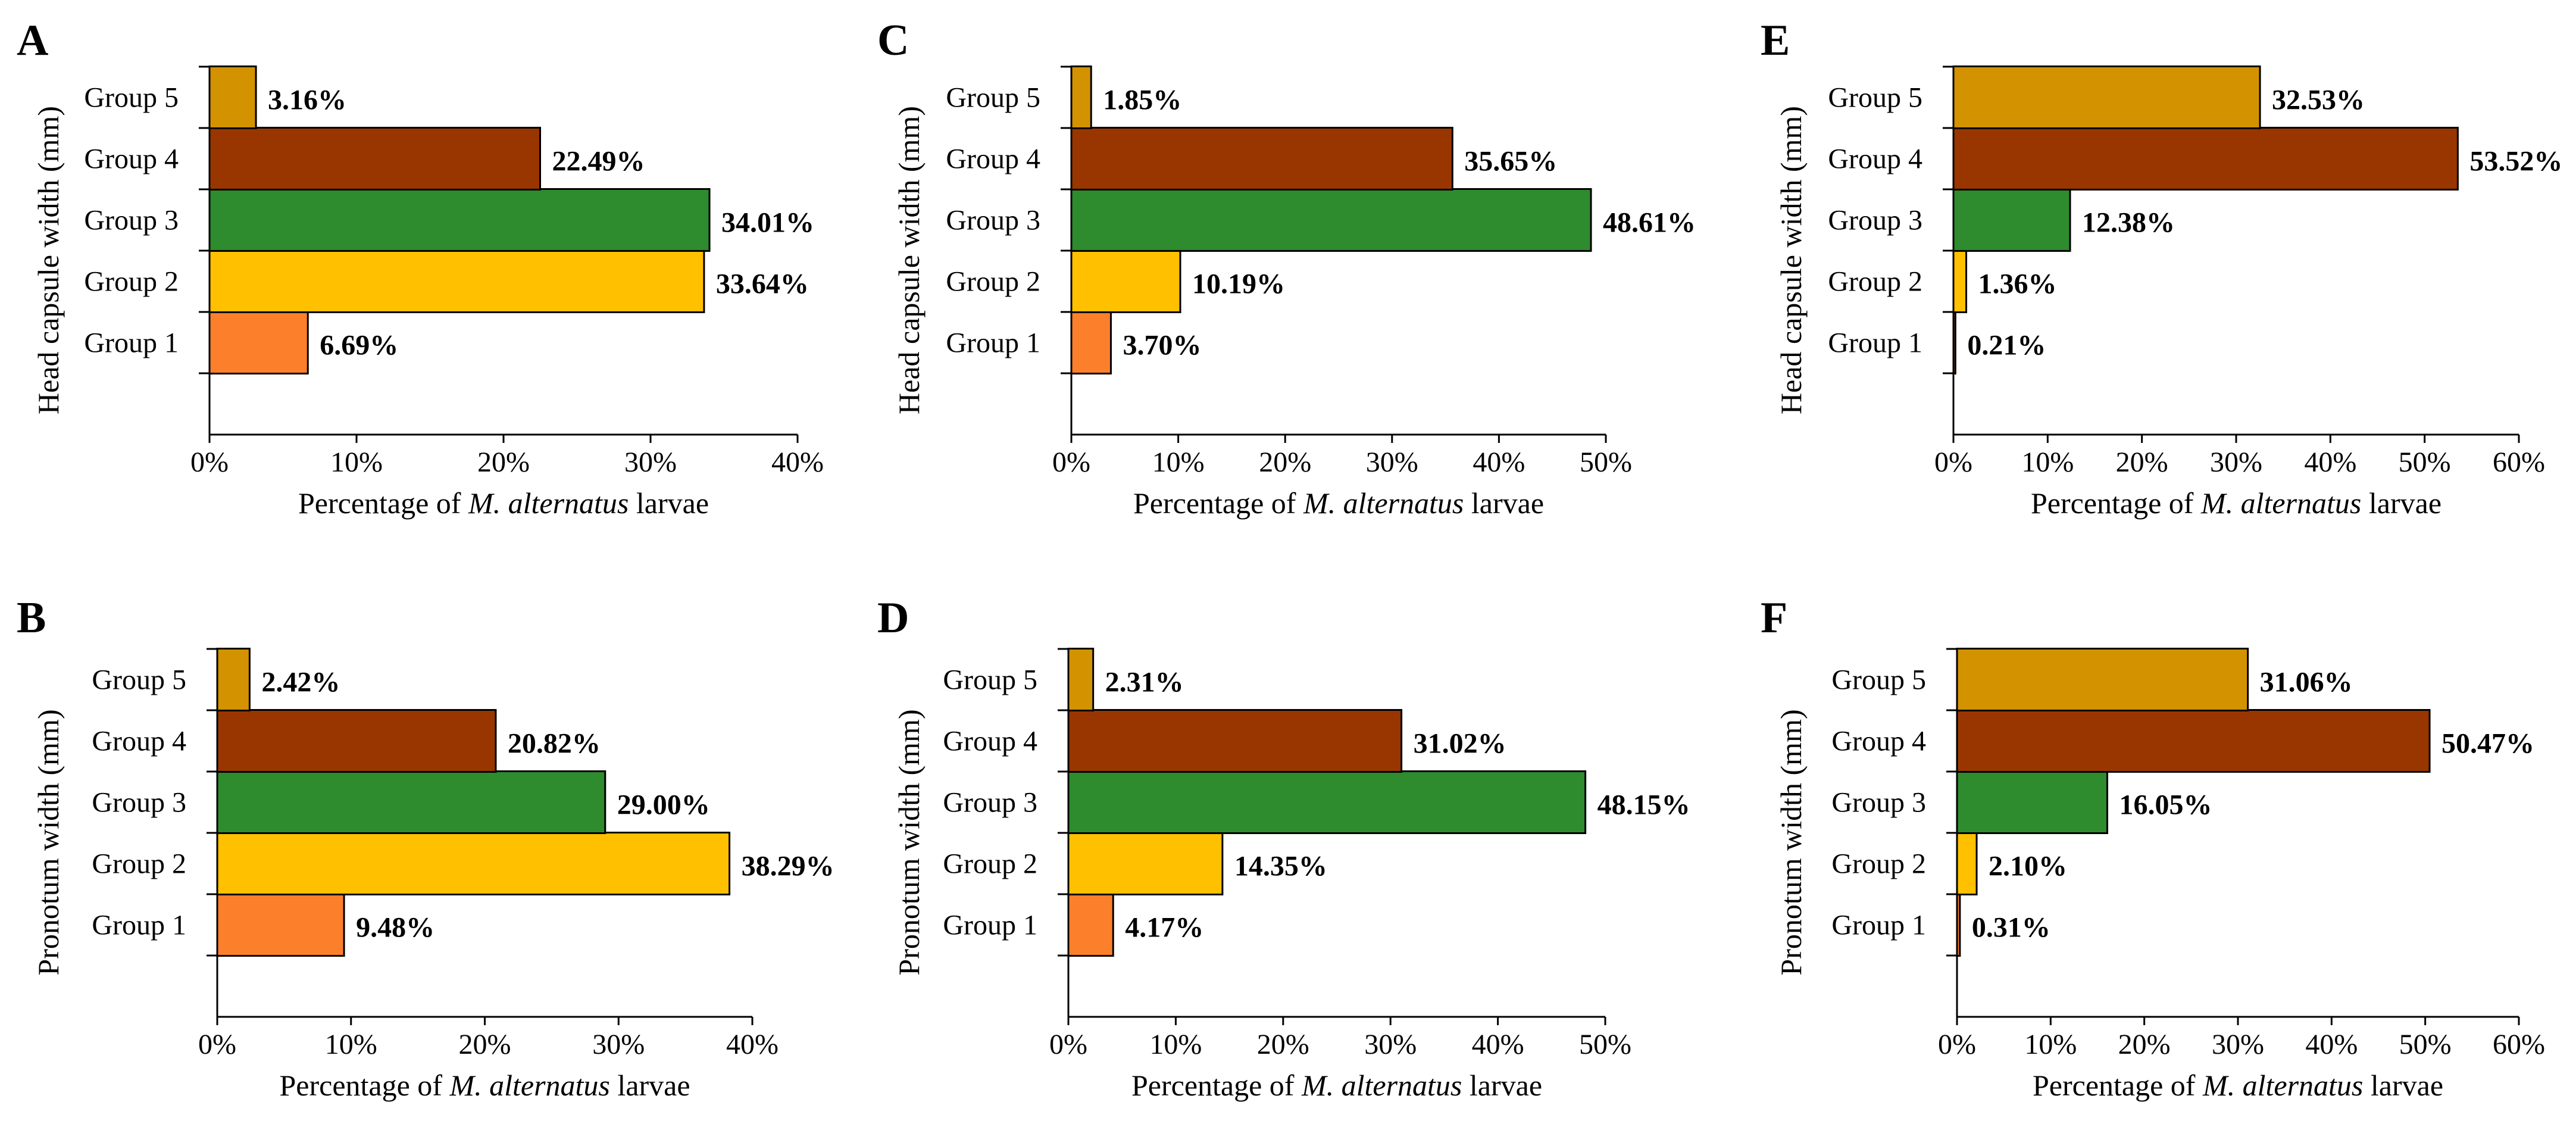 The image size is (2576, 1124). What do you see at coordinates (893, 618) in the screenshot?
I see `panel-letter: D` at bounding box center [893, 618].